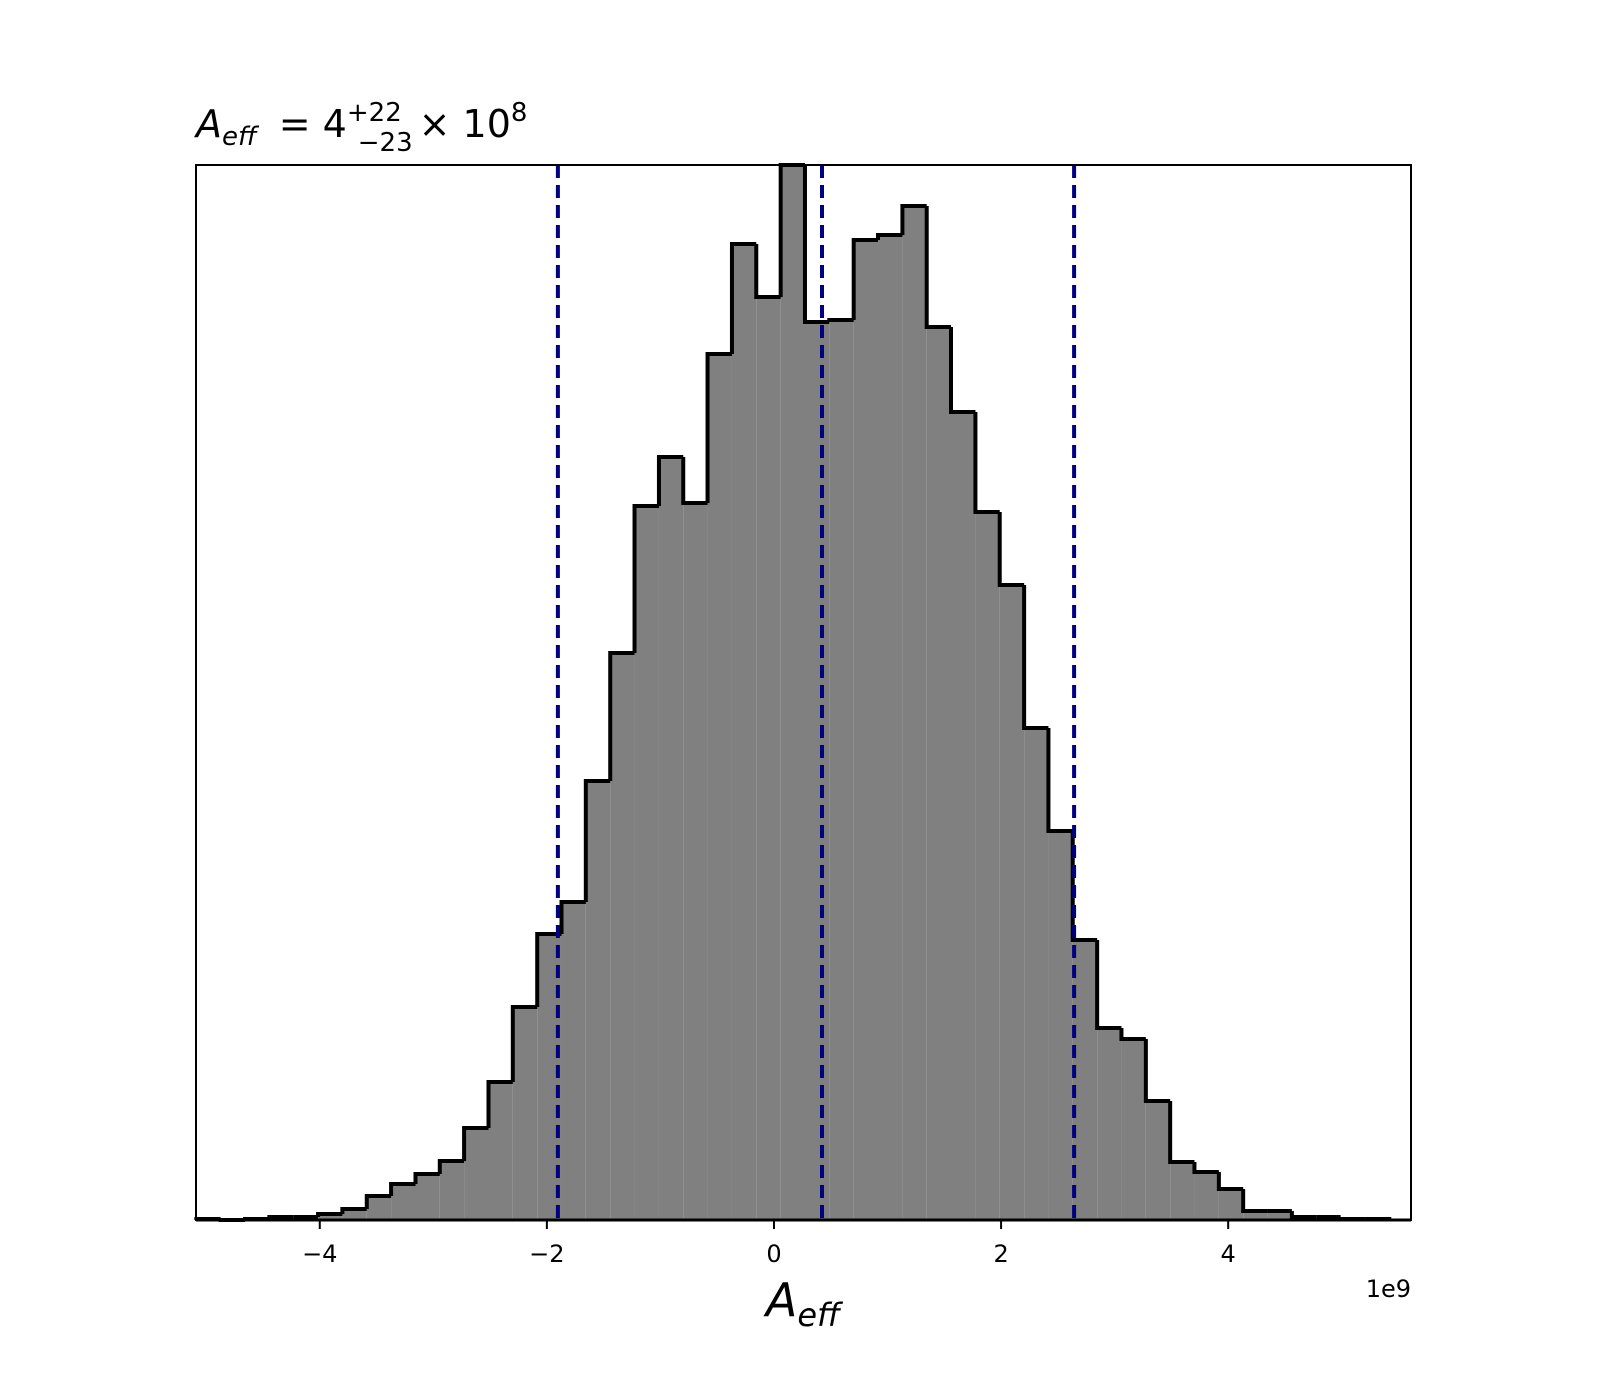 Image resolution: width=1600 pixels, height=1400 pixels. Describe the element at coordinates (773, 1254) in the screenshot. I see `x-tick-label: 0` at that location.